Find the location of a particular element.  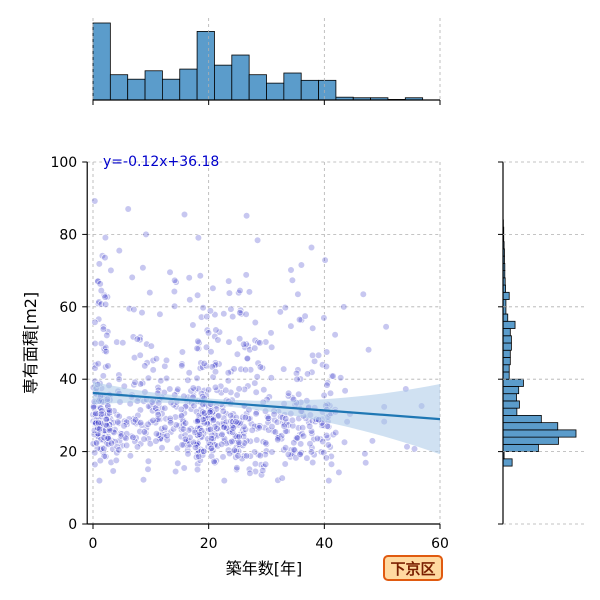

marginal-x-histogram is located at coordinates (266, 61).